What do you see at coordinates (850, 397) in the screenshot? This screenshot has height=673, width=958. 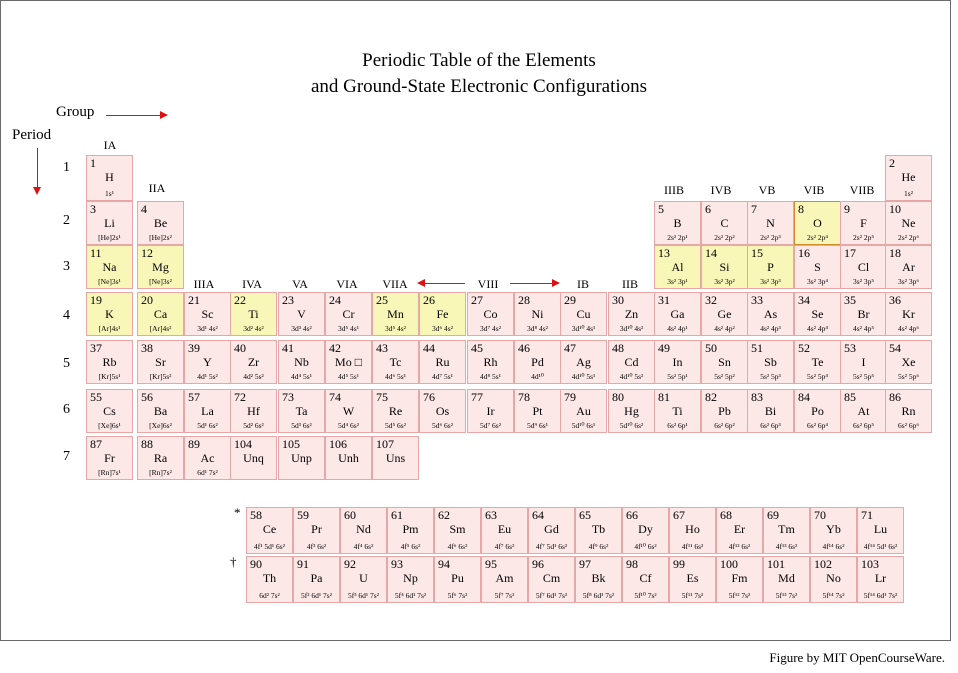 I see `atomic-number: 85` at bounding box center [850, 397].